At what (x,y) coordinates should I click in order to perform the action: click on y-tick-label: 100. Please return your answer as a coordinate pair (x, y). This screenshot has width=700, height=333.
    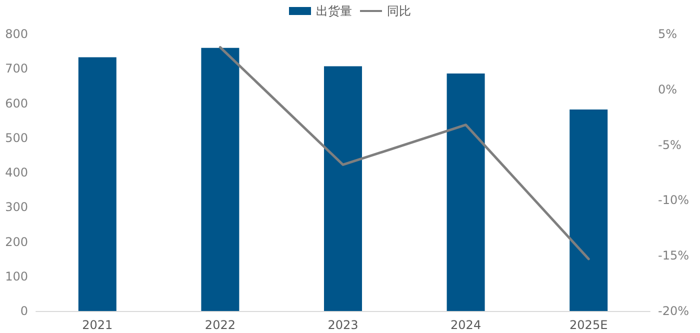
    Looking at the image, I should click on (16, 276).